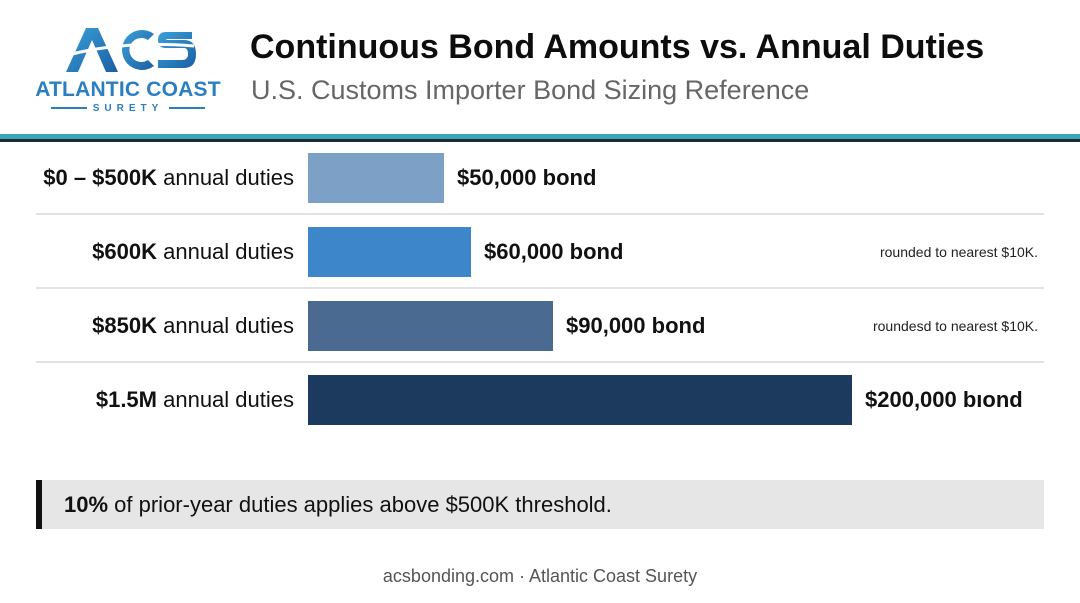  What do you see at coordinates (124, 325) in the screenshot?
I see `category-label-bold: $850K` at bounding box center [124, 325].